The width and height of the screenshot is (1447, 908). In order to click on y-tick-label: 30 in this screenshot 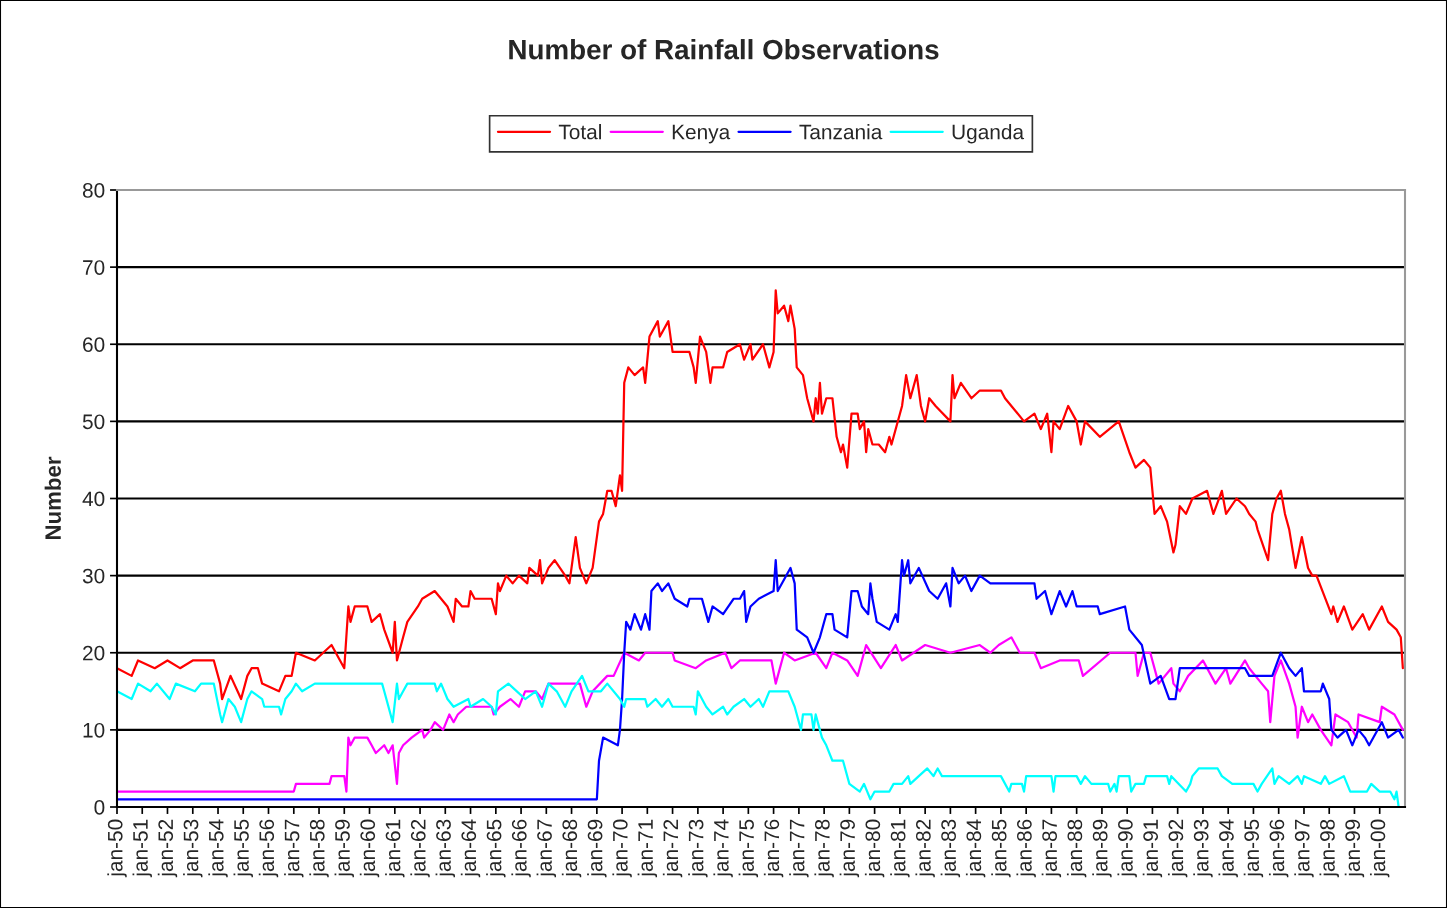, I will do `click(93, 576)`.